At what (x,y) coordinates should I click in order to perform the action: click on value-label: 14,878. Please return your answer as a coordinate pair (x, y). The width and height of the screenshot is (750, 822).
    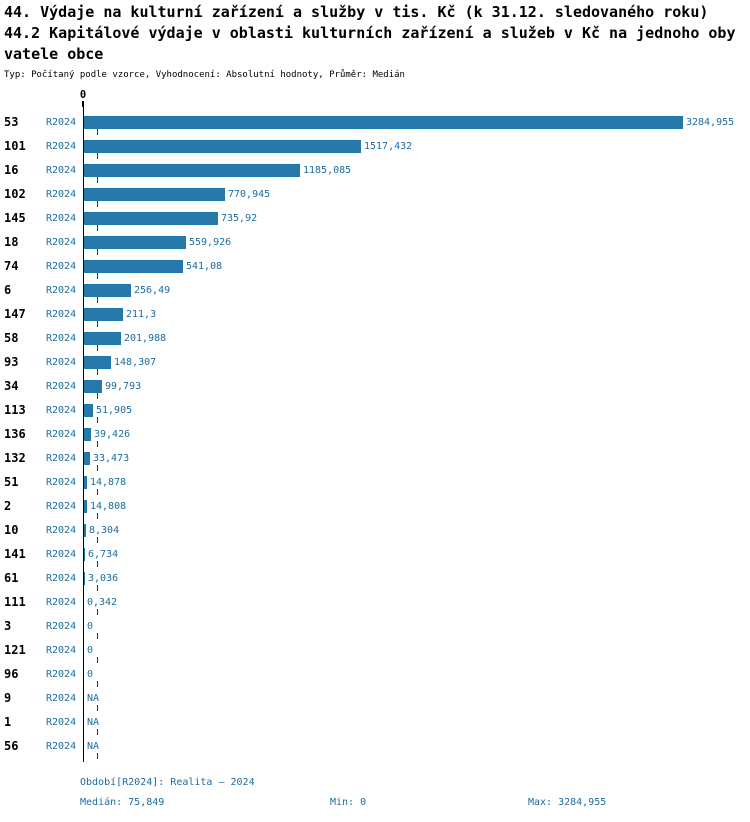
    Looking at the image, I should click on (108, 482).